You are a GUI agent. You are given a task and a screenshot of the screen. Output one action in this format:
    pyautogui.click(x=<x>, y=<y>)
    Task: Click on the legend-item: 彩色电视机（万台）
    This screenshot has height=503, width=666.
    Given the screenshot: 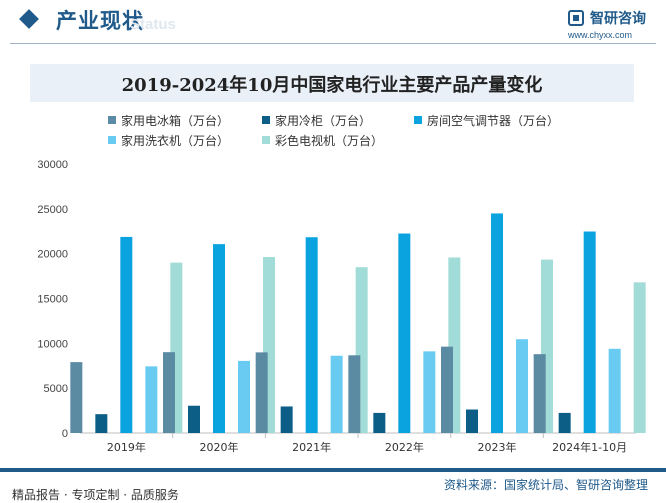 What is the action you would take?
    pyautogui.click(x=322, y=140)
    